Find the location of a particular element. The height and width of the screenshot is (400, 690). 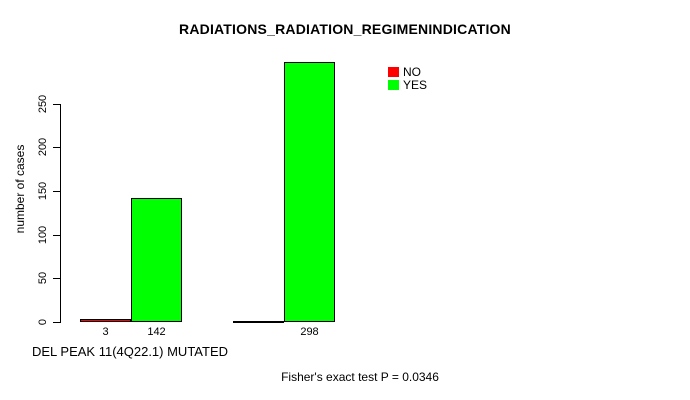

y-axis-tick-label: 250 is located at coordinates (43, 104).